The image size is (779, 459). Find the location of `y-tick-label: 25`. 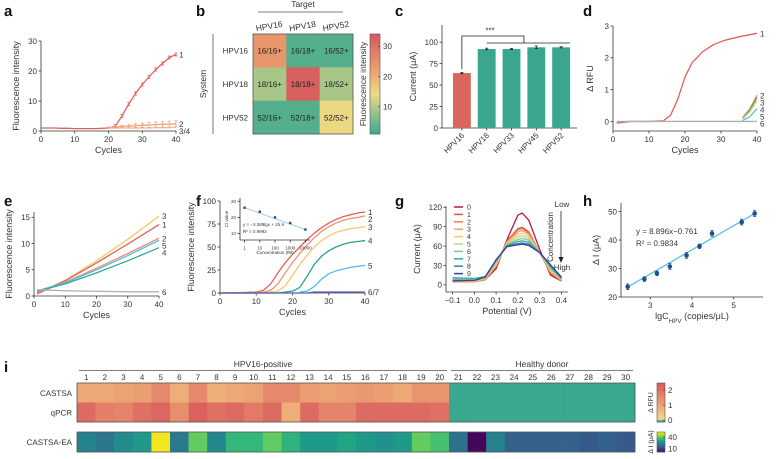

y-tick-label: 25 is located at coordinates (212, 270).